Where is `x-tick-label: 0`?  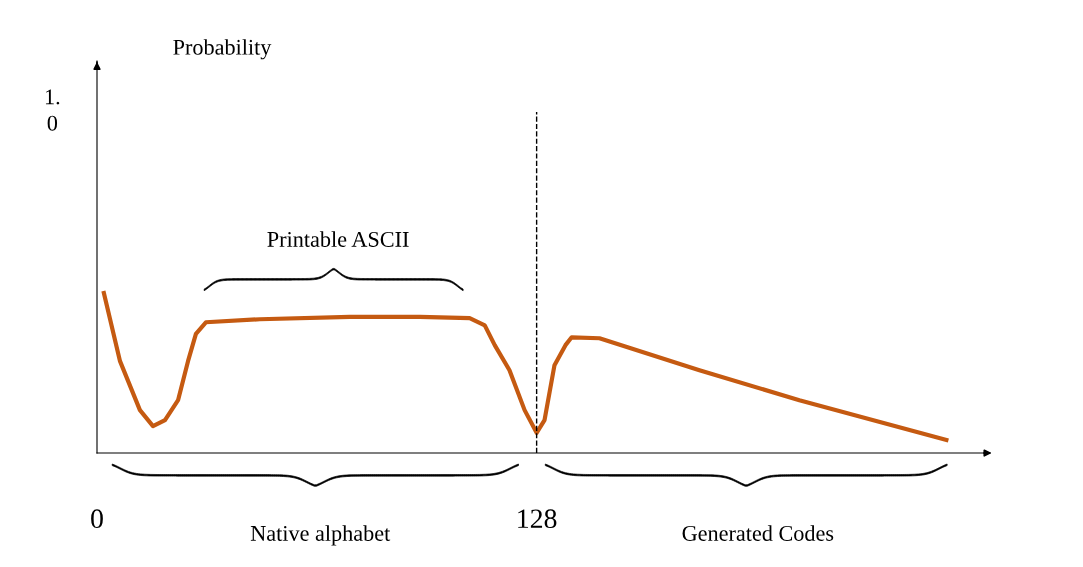
x-tick-label: 0 is located at coordinates (97, 519).